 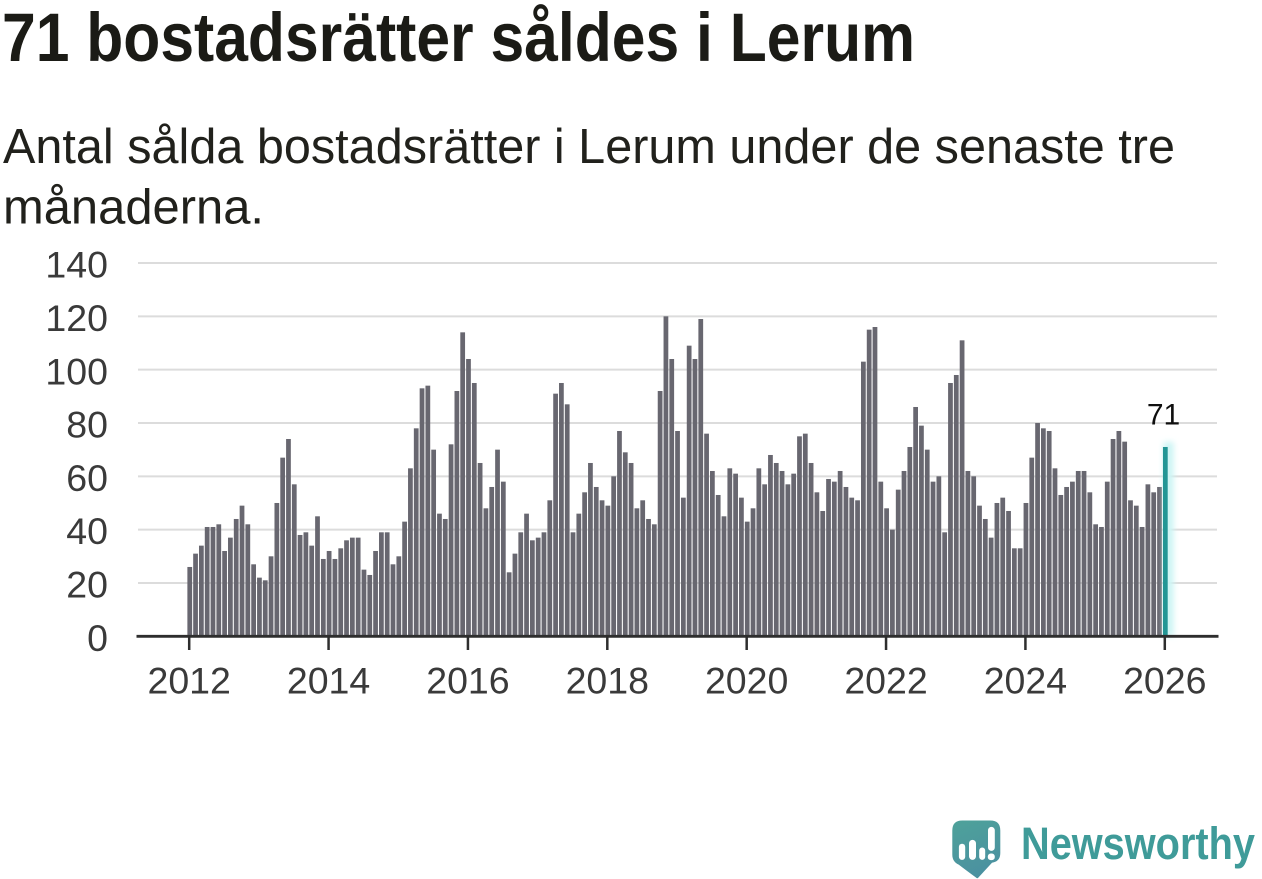 What do you see at coordinates (188, 681) in the screenshot?
I see `svg-text: 2012` at bounding box center [188, 681].